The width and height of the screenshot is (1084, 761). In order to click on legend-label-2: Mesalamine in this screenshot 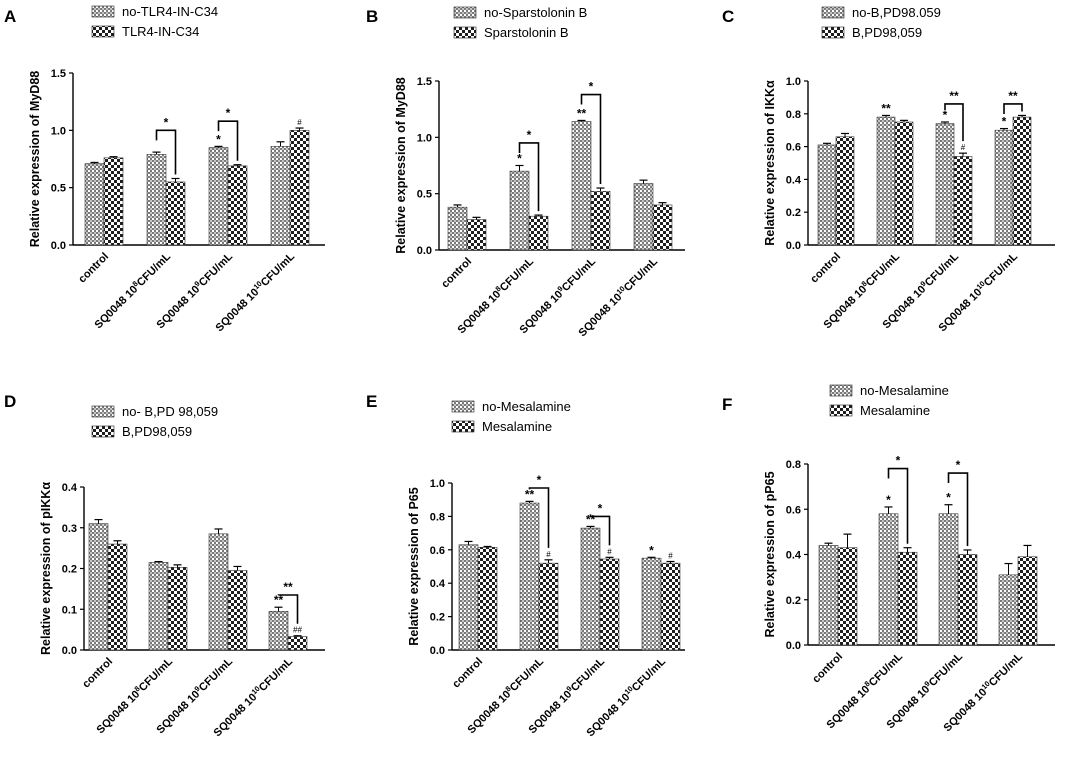, I will do `click(517, 426)`.